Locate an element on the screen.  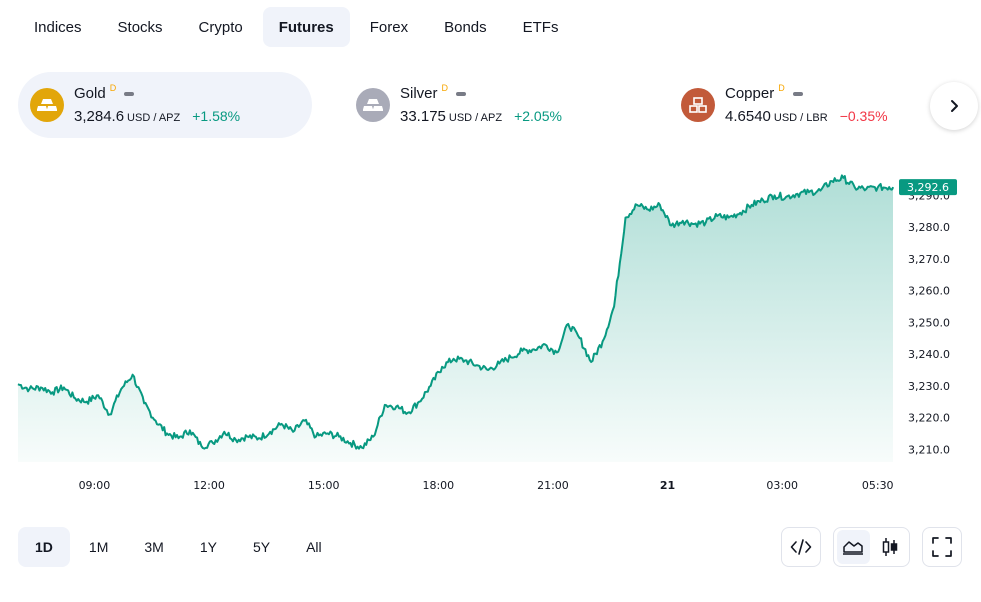
tab-crypto: Crypto is located at coordinates (220, 27).